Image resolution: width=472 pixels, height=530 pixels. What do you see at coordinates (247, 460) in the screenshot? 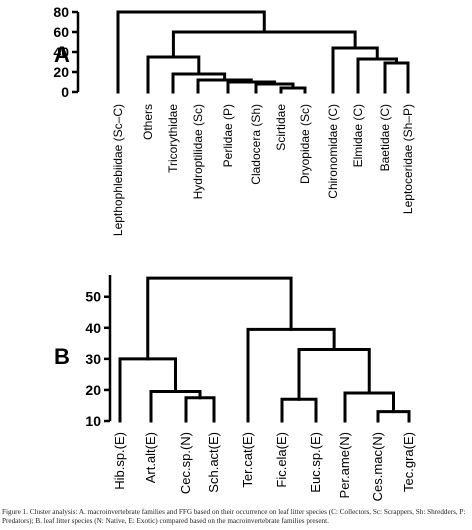
I see `leaf-label: Ter.cat(E)` at bounding box center [247, 460].